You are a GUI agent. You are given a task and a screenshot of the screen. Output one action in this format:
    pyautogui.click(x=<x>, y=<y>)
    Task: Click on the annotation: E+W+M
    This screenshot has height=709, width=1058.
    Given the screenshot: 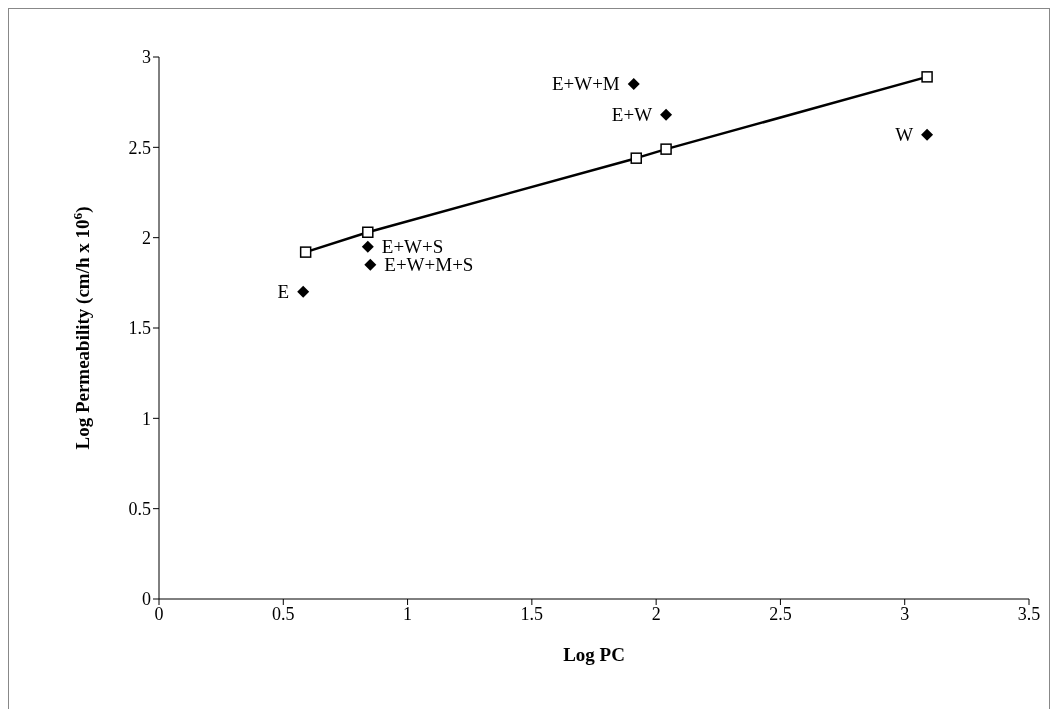 What is the action you would take?
    pyautogui.click(x=585, y=84)
    